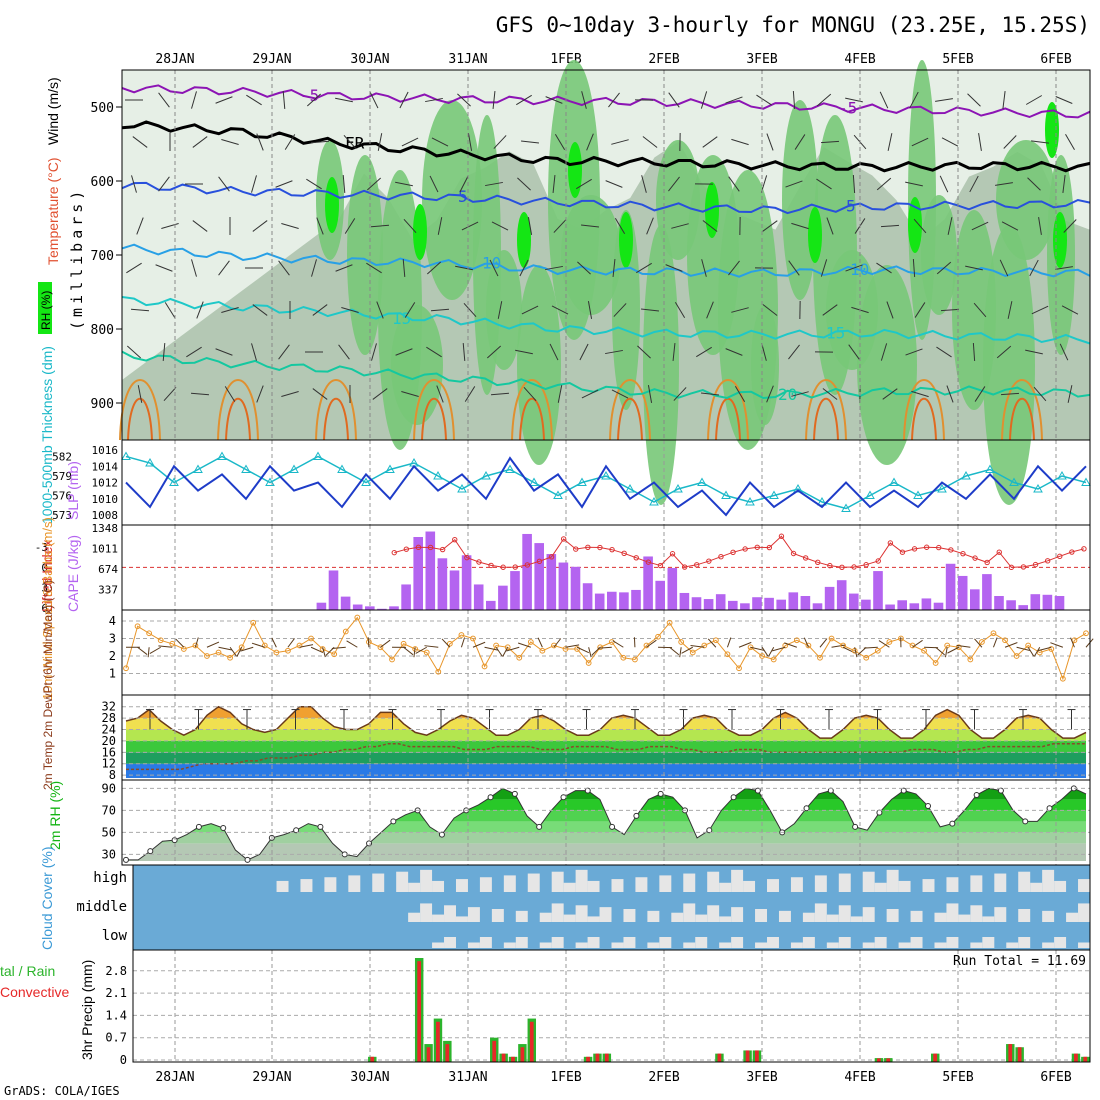  What do you see at coordinates (401, 318) in the screenshot?
I see `isotherm-label: 15` at bounding box center [401, 318].